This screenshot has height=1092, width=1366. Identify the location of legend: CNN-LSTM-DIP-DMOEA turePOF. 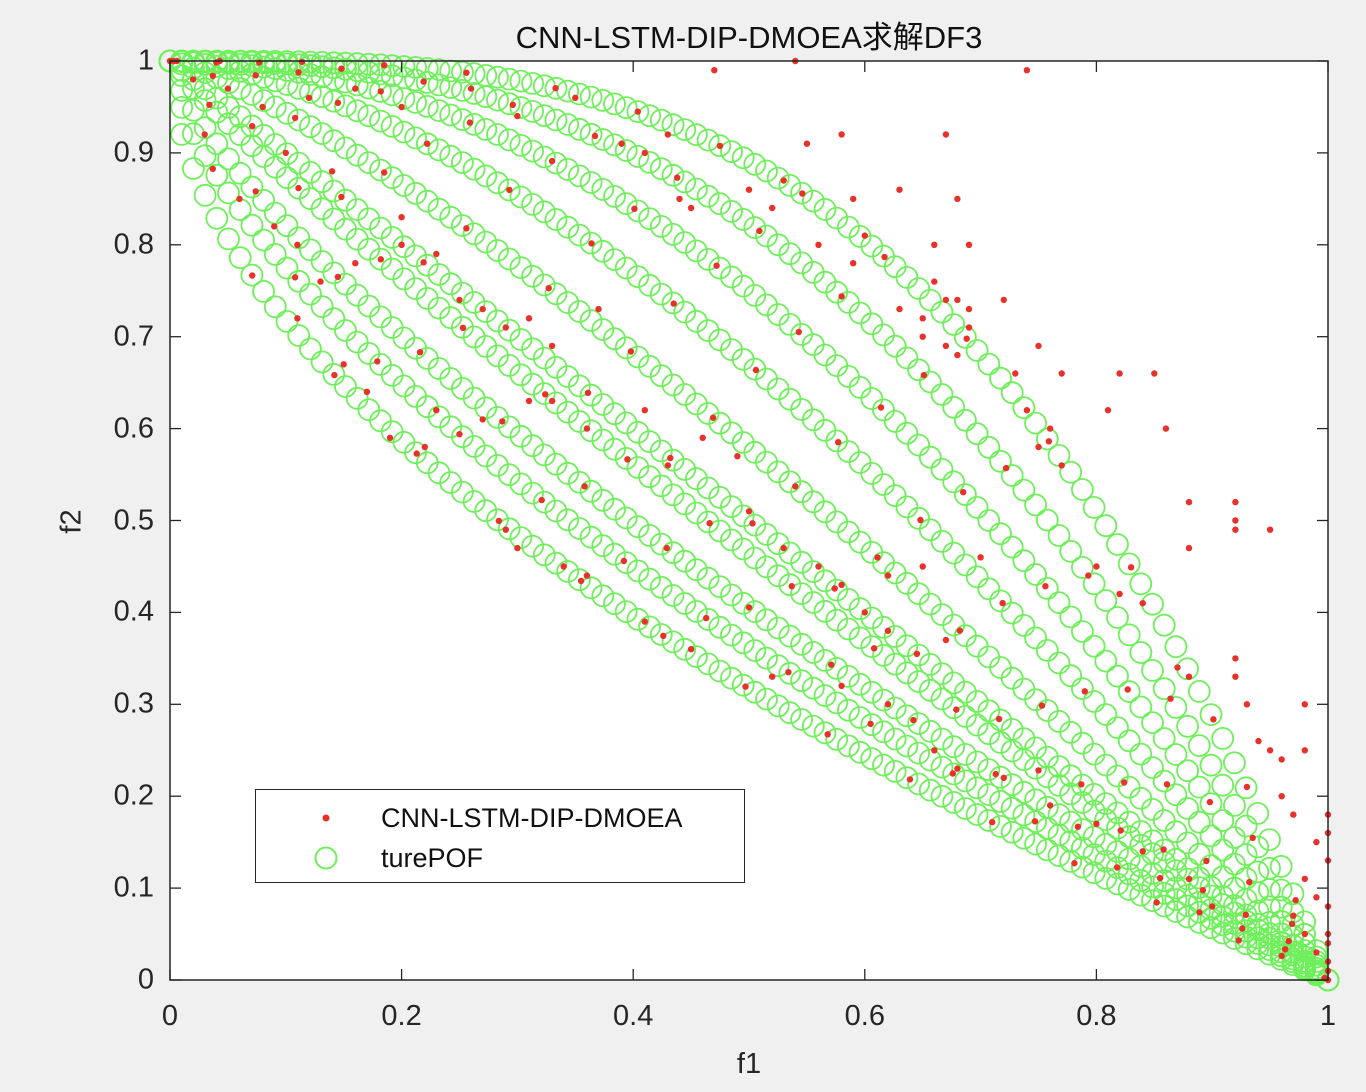
(500, 836).